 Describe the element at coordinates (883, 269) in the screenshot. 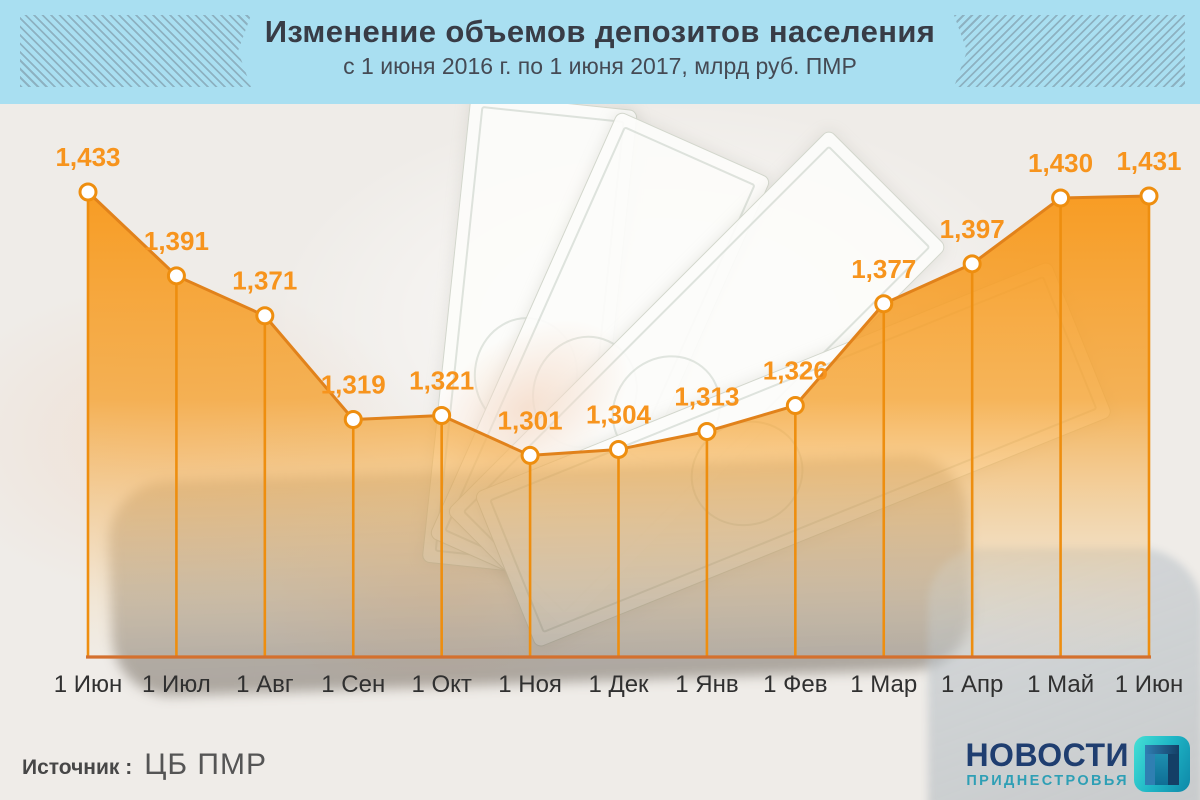

I see `value-label: 1,377` at that location.